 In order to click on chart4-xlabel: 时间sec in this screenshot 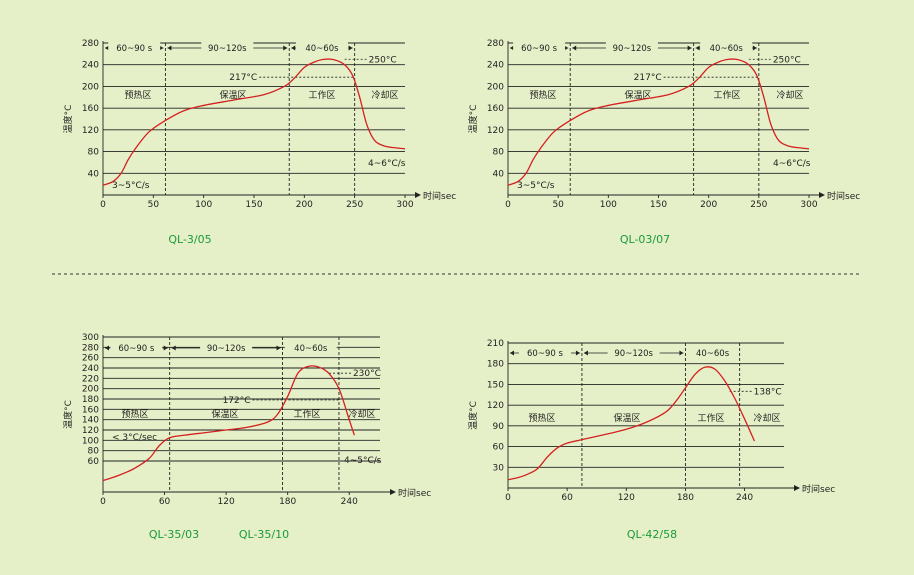, I will do `click(818, 489)`.